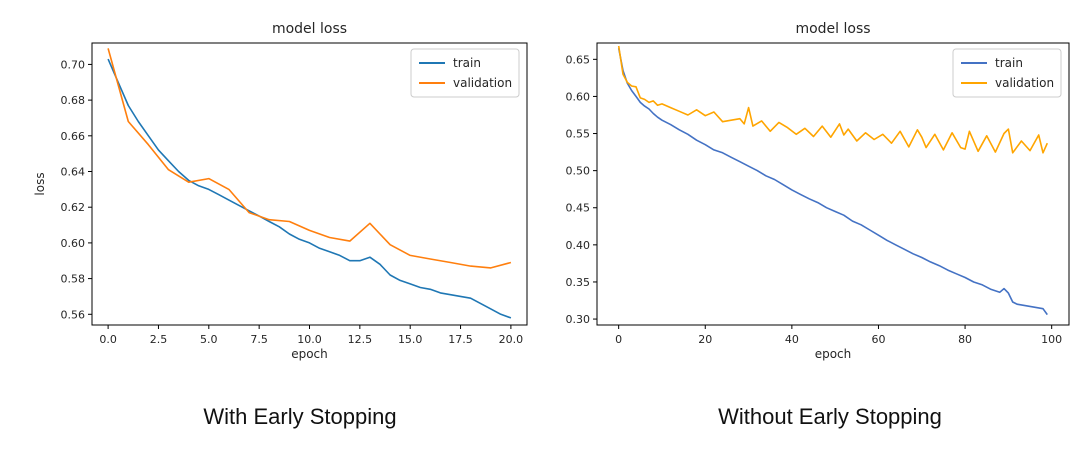 The width and height of the screenshot is (1075, 472). Describe the element at coordinates (578, 59) in the screenshot. I see `right-y-tick-label: 0.65` at that location.